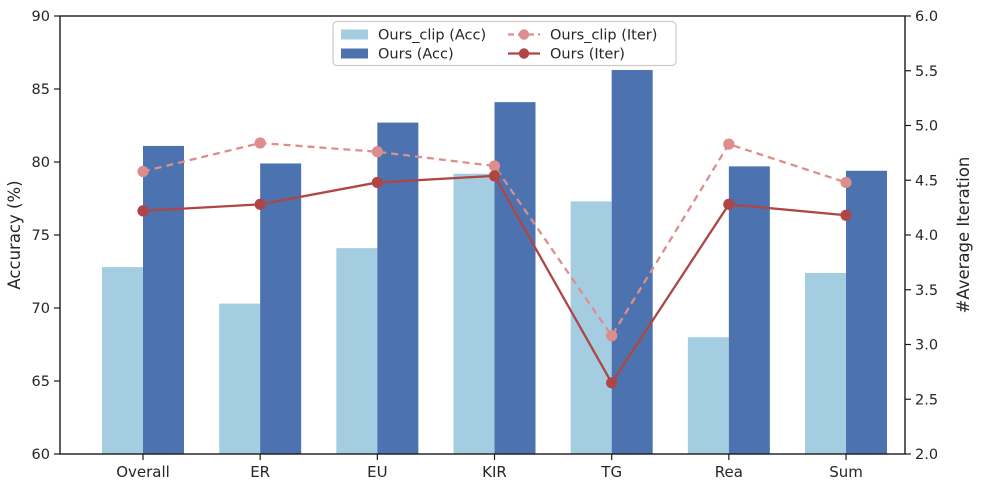 Image resolution: width=989 pixels, height=489 pixels. I want to click on bar-Ours_clip (Acc)-Rea, so click(708, 395).